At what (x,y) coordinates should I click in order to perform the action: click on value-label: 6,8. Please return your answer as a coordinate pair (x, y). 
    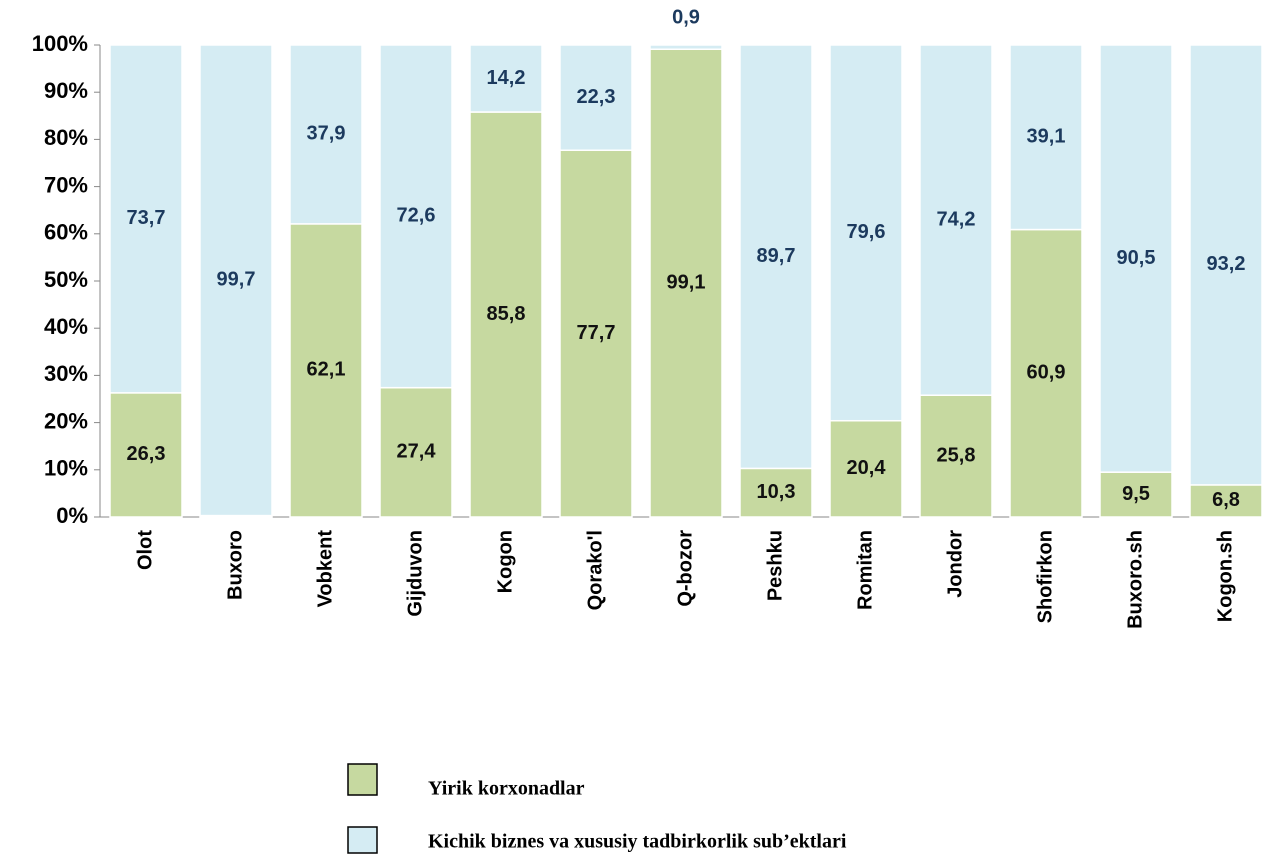
    Looking at the image, I should click on (1226, 500).